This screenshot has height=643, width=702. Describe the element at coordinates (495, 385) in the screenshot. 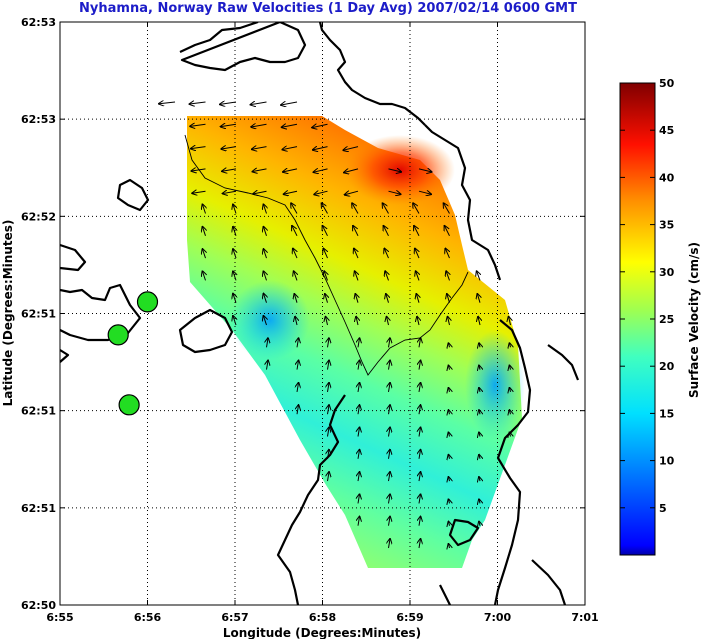

I see `velocity-minimum-area-east` at that location.